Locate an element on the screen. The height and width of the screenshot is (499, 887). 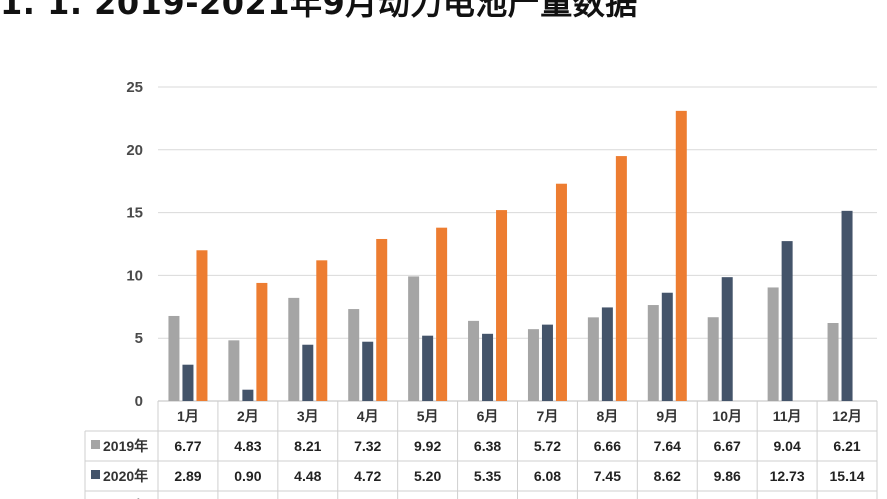
table-cell: 4.83 is located at coordinates (247, 446).